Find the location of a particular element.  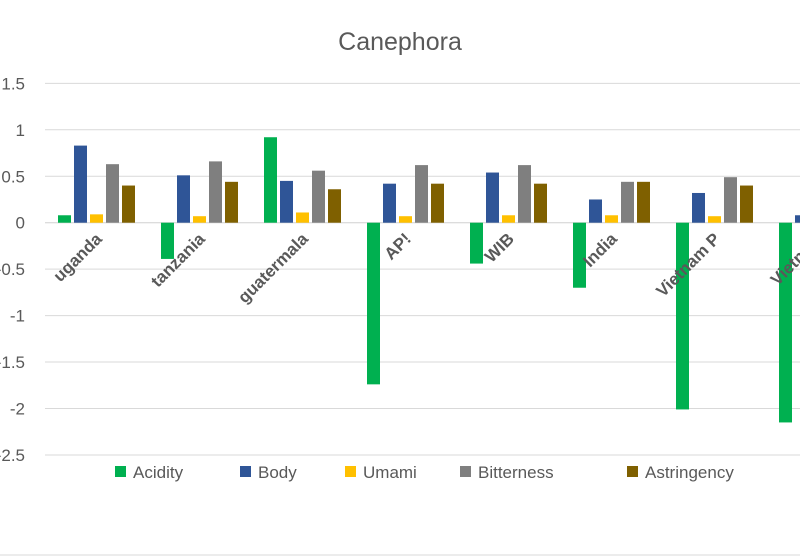

y-tick-label: -2.5 is located at coordinates (12, 455).